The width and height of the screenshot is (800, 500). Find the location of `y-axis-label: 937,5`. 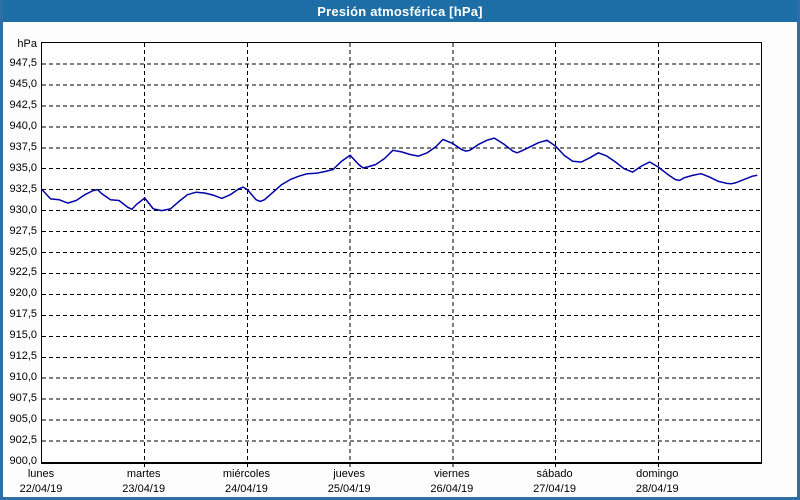

y-axis-label: 937,5 is located at coordinates (23, 146).